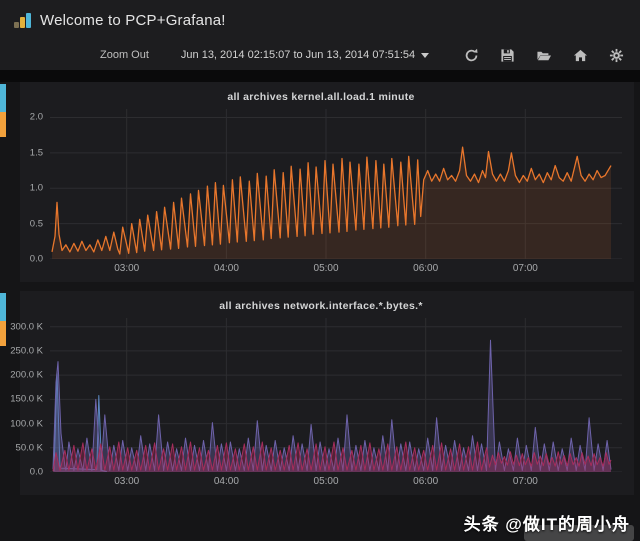 This screenshot has height=541, width=640. What do you see at coordinates (124, 55) in the screenshot?
I see `zoom-out-button: Zoom Out` at bounding box center [124, 55].